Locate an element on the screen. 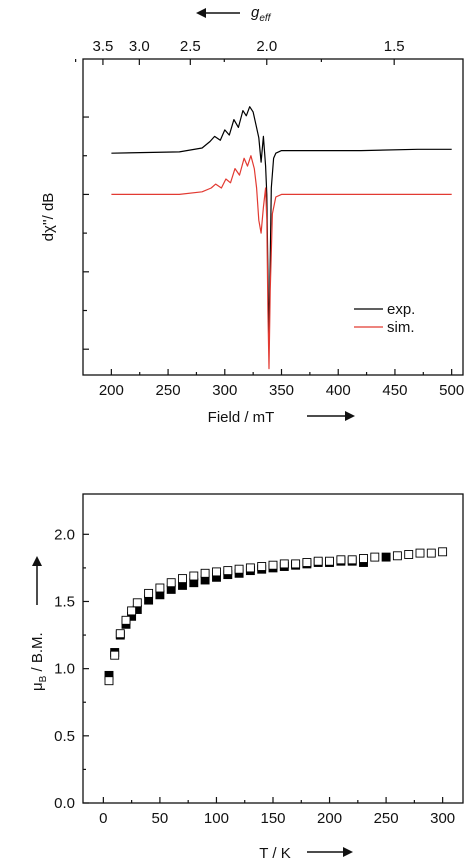 The width and height of the screenshot is (469, 865). x-tick-label: 100 is located at coordinates (216, 818).